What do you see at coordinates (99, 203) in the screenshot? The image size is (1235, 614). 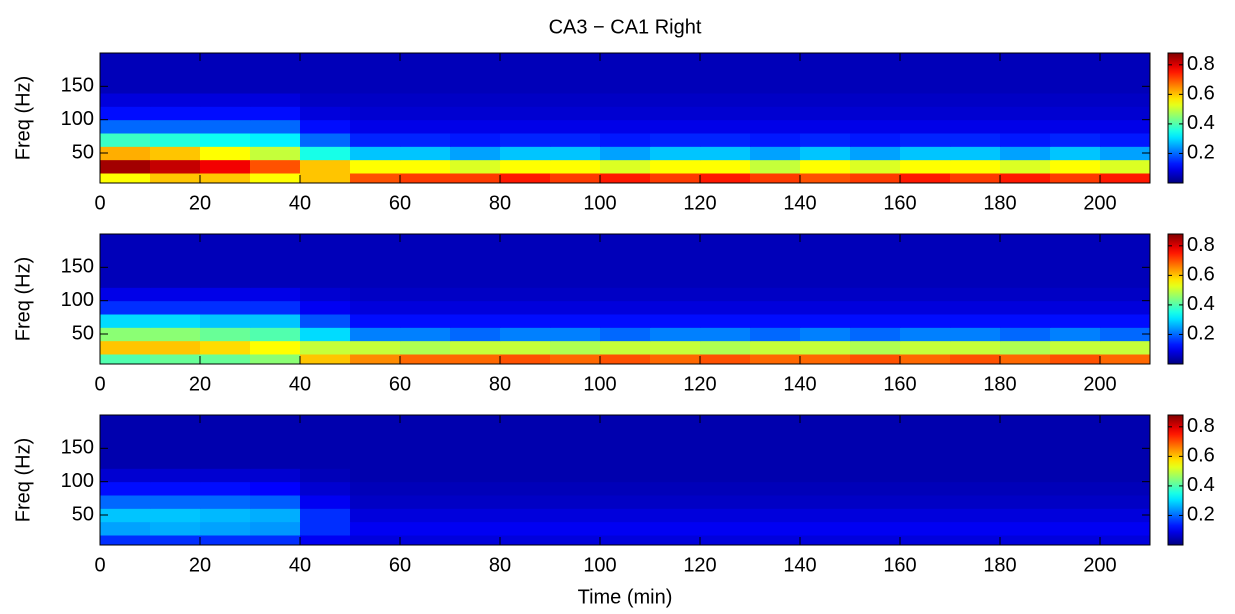 I see `x-tick-label: 0` at bounding box center [99, 203].